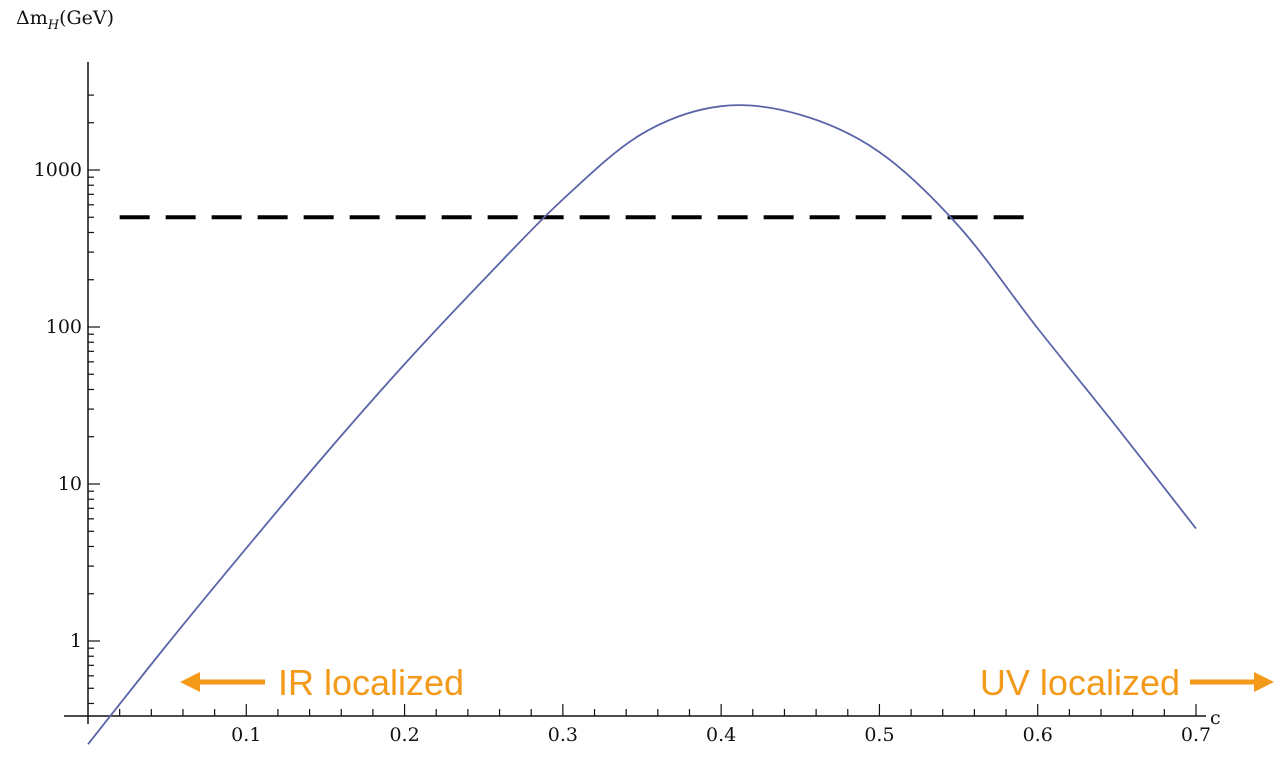  Describe the element at coordinates (1215, 718) in the screenshot. I see `x-axis-title: c` at that location.